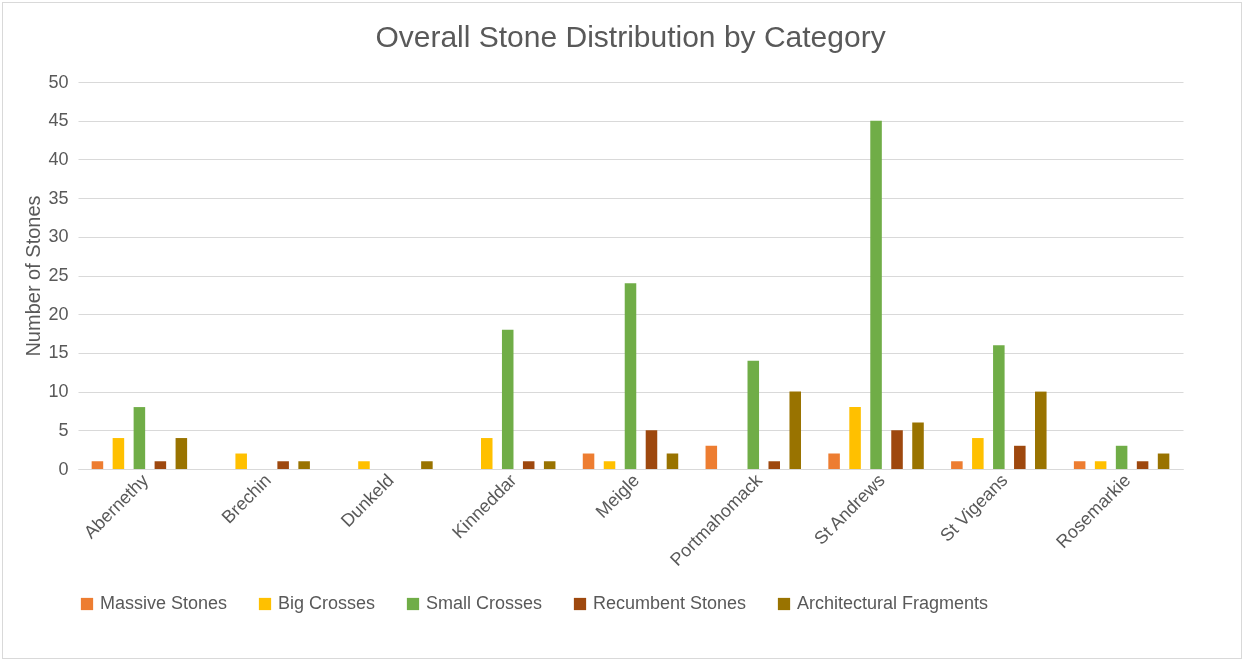 The width and height of the screenshot is (1248, 665). I want to click on y-tick-label: 40, so click(58, 158).